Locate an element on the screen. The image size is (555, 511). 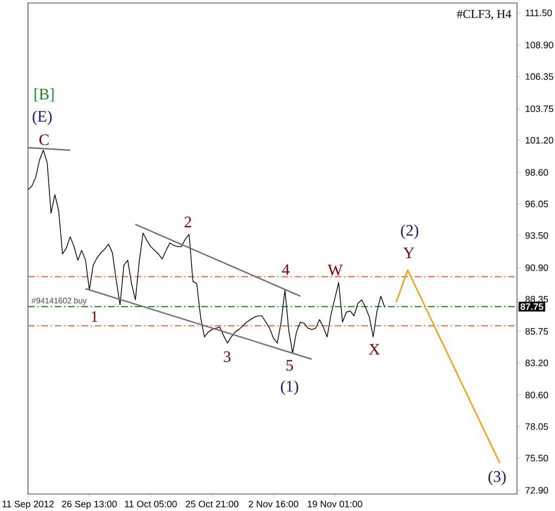
y-tick-label: 96.05 is located at coordinates (536, 204).